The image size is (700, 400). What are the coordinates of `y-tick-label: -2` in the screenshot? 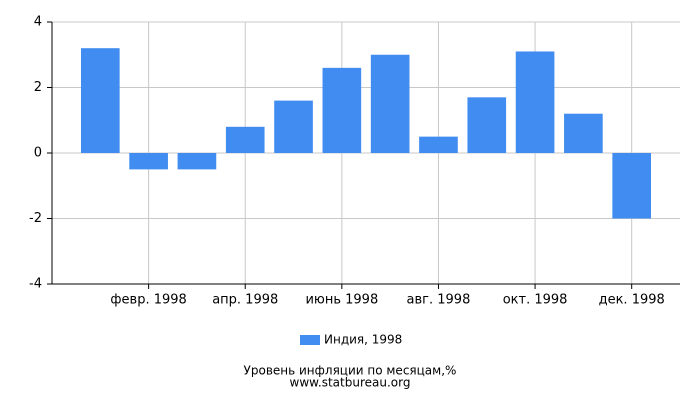 It's located at (35, 218).